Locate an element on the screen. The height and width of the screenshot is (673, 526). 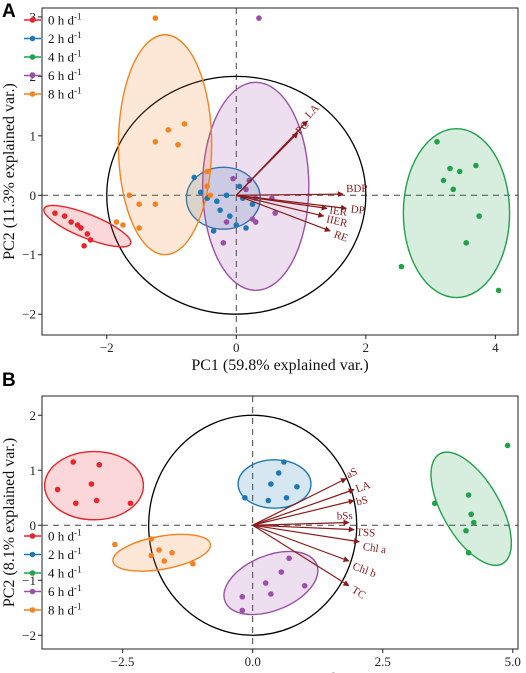
panel-label-b: B is located at coordinates (9, 380).